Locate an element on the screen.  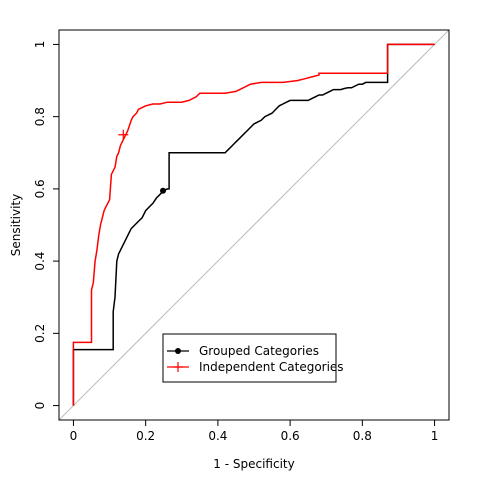
y-tick-label: 0.8 is located at coordinates (40, 116).